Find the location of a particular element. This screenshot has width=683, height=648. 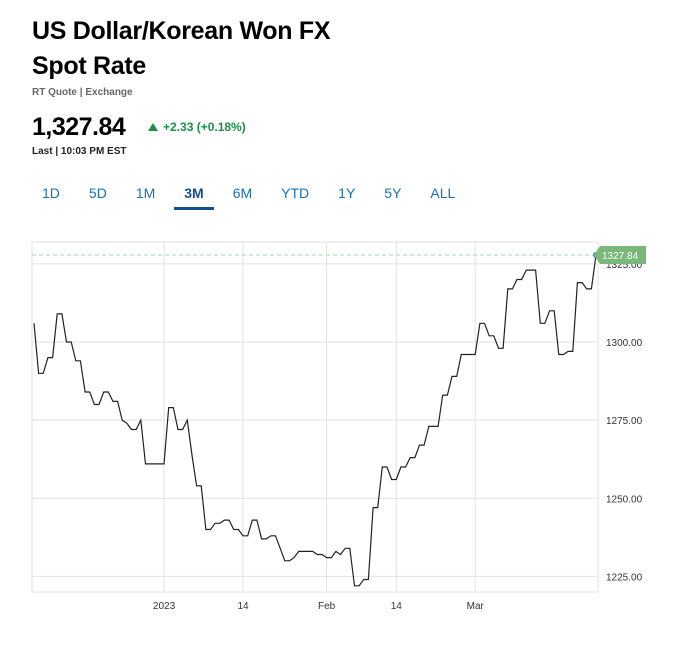

y-tick-label: 1325.00 is located at coordinates (624, 265).